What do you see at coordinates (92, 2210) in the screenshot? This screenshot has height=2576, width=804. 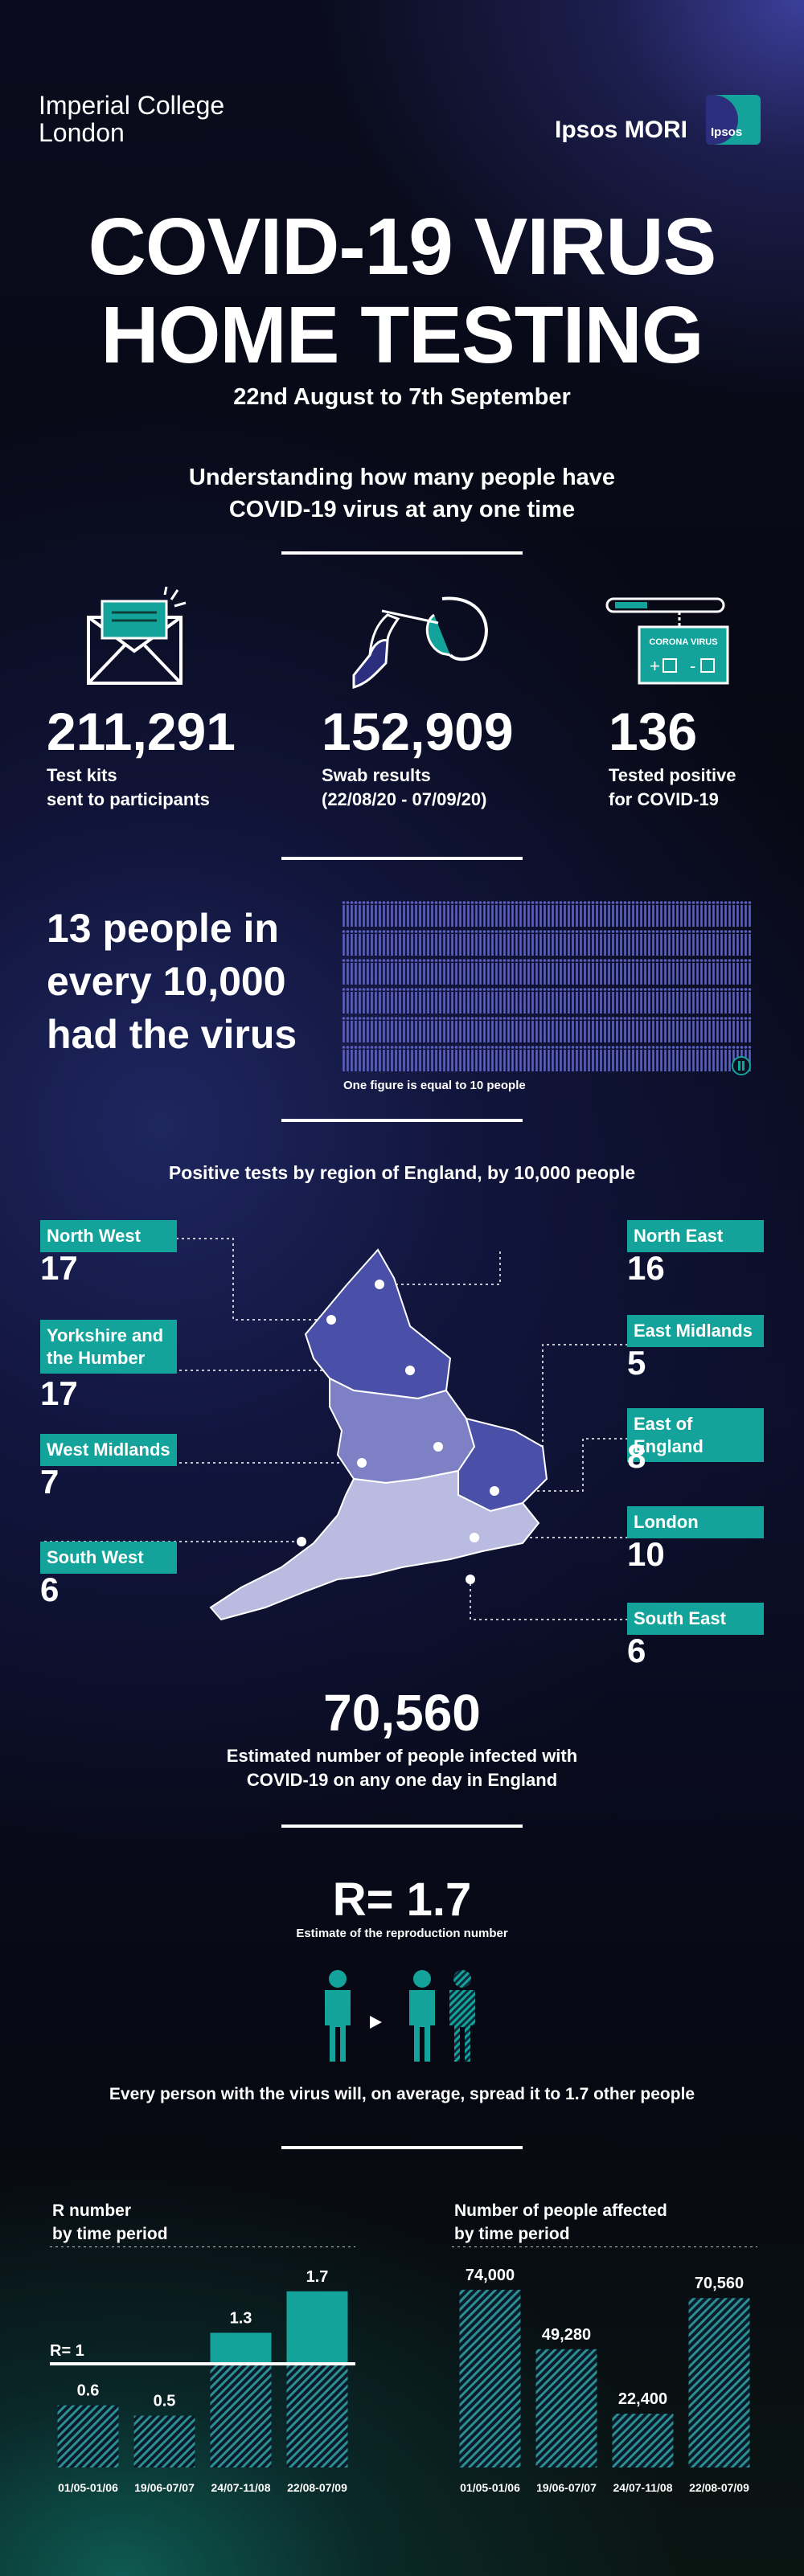 I see `chart-title-line: R number` at bounding box center [92, 2210].